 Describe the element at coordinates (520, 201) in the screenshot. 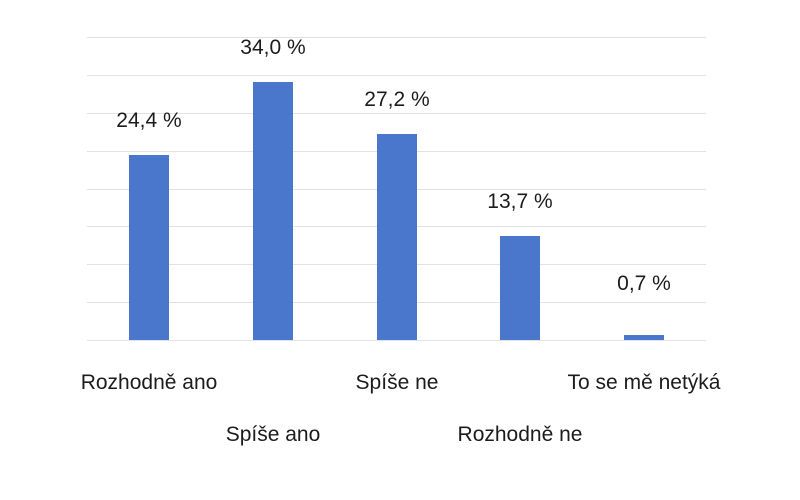

I see `value-label: 13,7 %` at that location.